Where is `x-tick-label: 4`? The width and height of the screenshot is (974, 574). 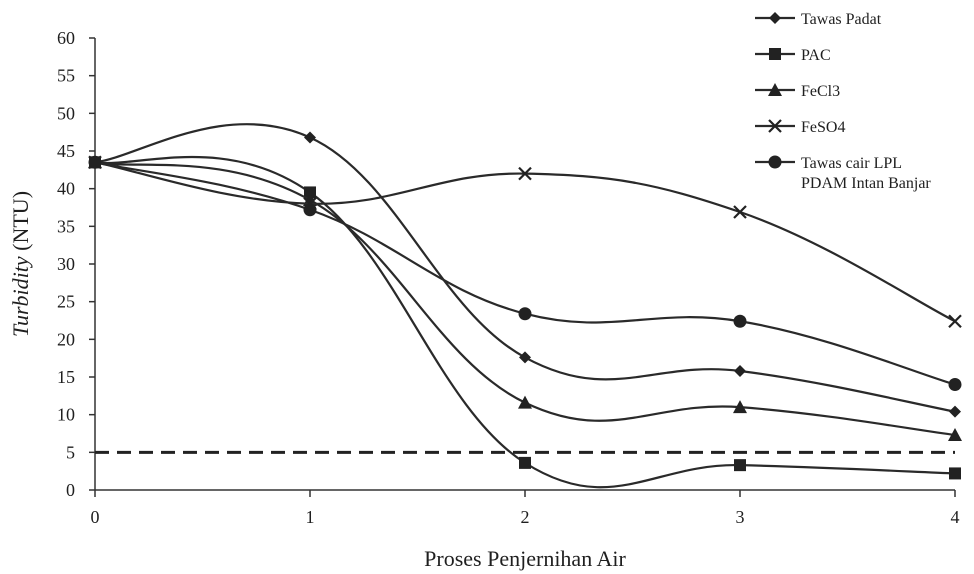 x-tick-label: 4 is located at coordinates (955, 517).